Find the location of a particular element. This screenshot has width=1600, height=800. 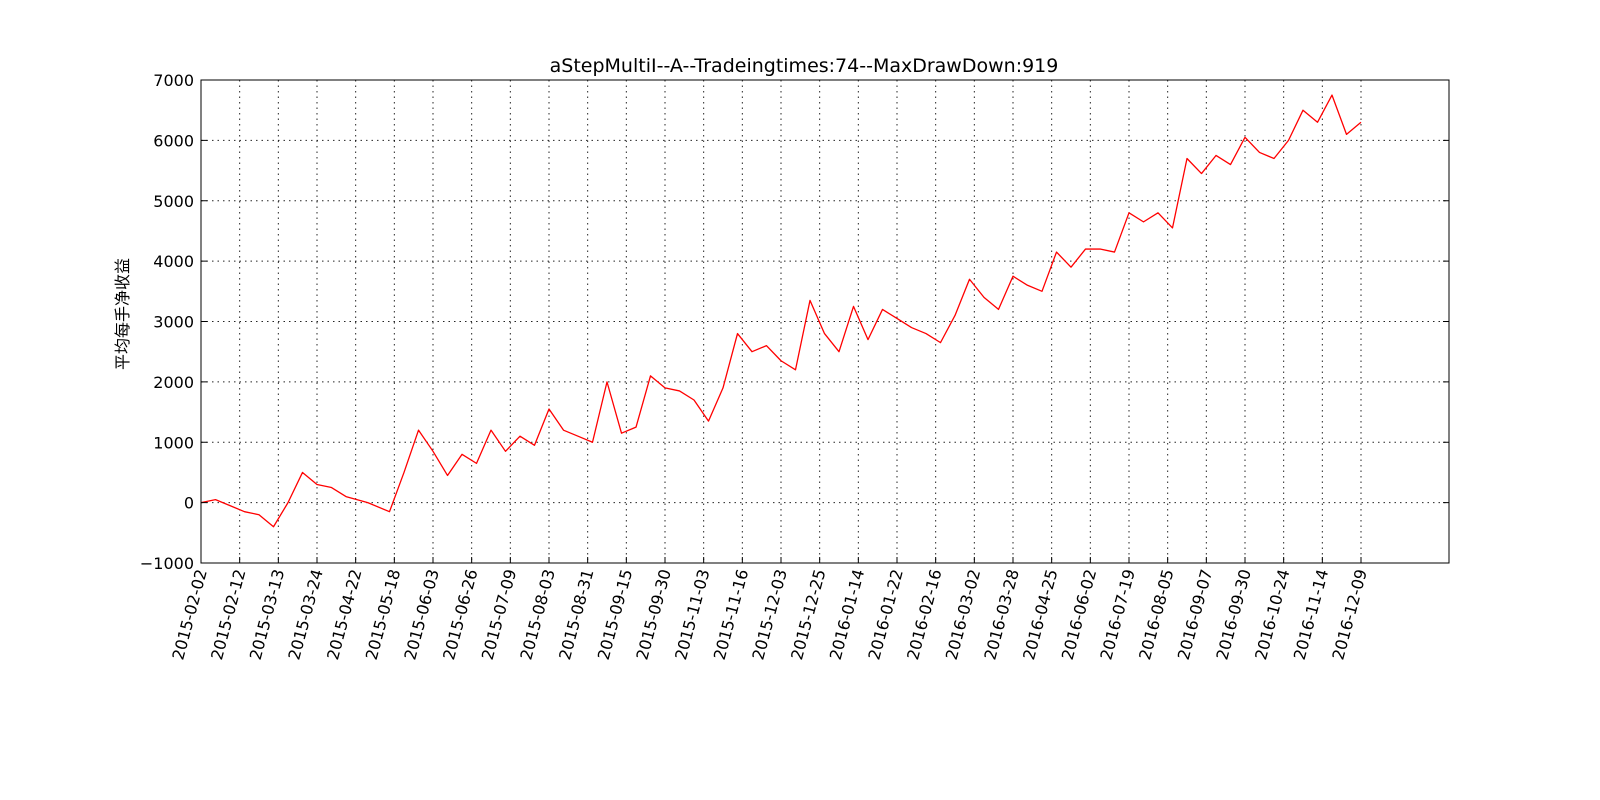

x-tick-label: 2016-12-09 is located at coordinates (1349, 614).